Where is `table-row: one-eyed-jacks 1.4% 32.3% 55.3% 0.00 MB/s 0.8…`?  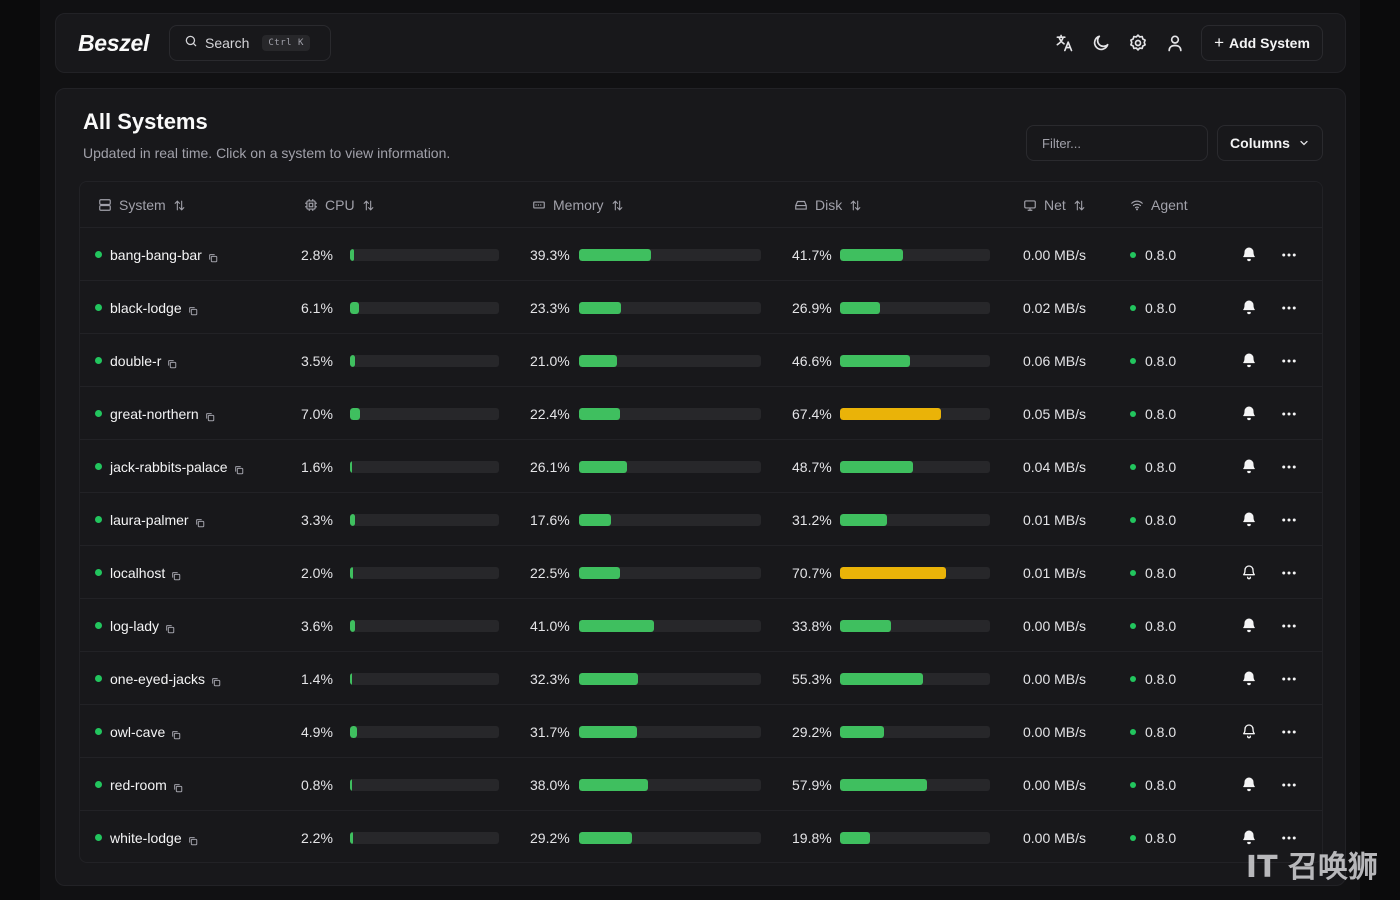
table-row: one-eyed-jacks 1.4% 32.3% 55.3% 0.00 MB/s 0.8… is located at coordinates (701, 678).